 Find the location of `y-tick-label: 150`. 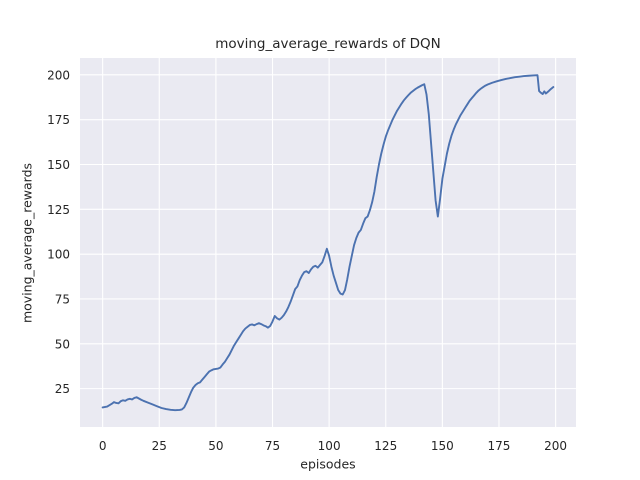

y-tick-label: 150 is located at coordinates (58, 165).